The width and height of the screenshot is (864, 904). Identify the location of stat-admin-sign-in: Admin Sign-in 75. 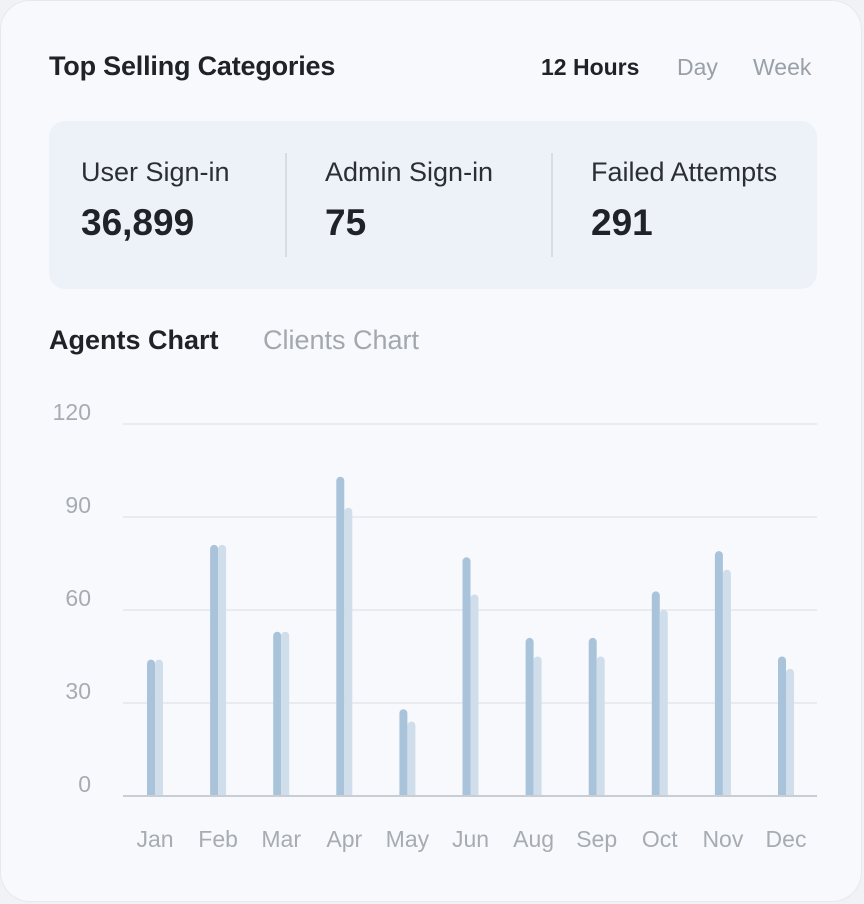
(409, 200).